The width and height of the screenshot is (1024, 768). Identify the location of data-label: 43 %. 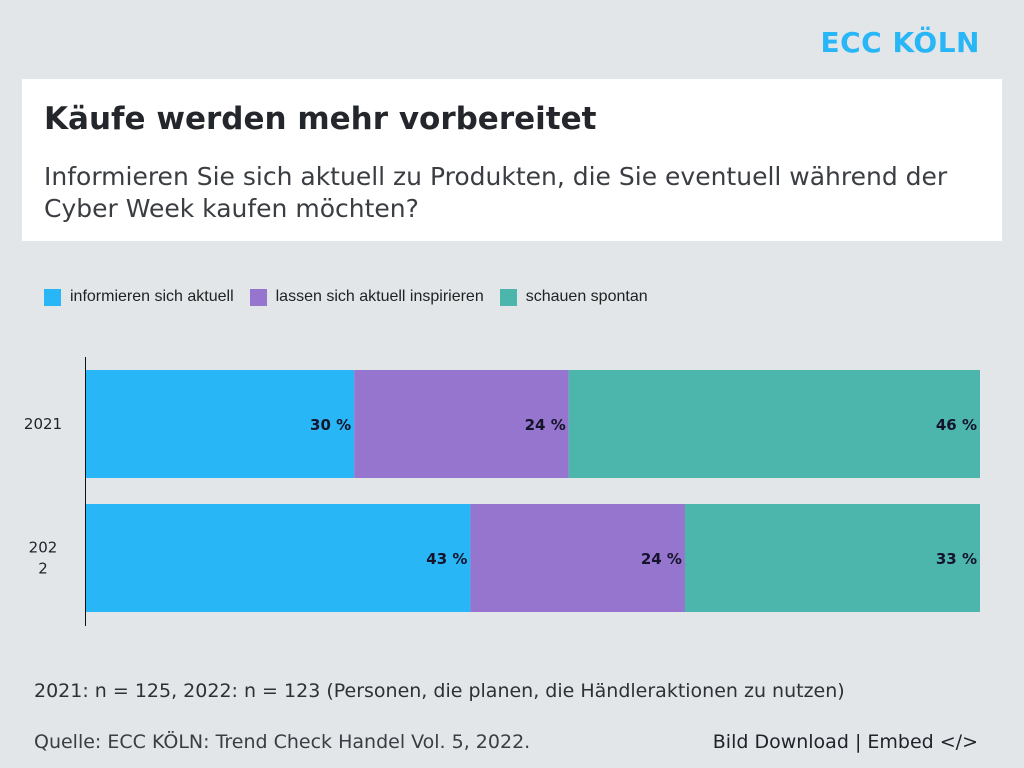
(446, 559).